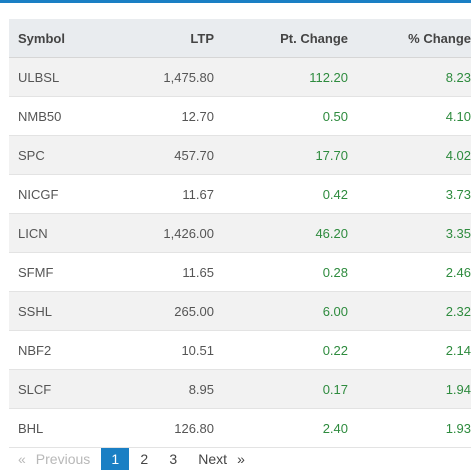 The height and width of the screenshot is (472, 471). What do you see at coordinates (409, 194) in the screenshot?
I see `cell-pct-change: 3.73` at bounding box center [409, 194].